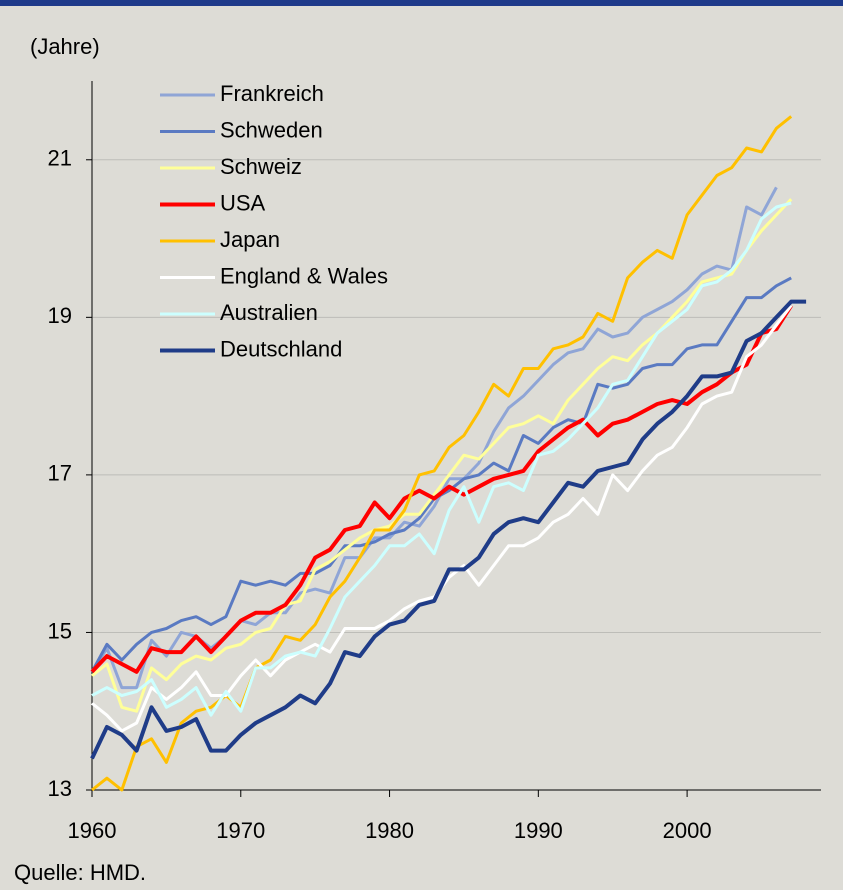  Describe the element at coordinates (60, 158) in the screenshot. I see `y-tick-label: 21` at that location.